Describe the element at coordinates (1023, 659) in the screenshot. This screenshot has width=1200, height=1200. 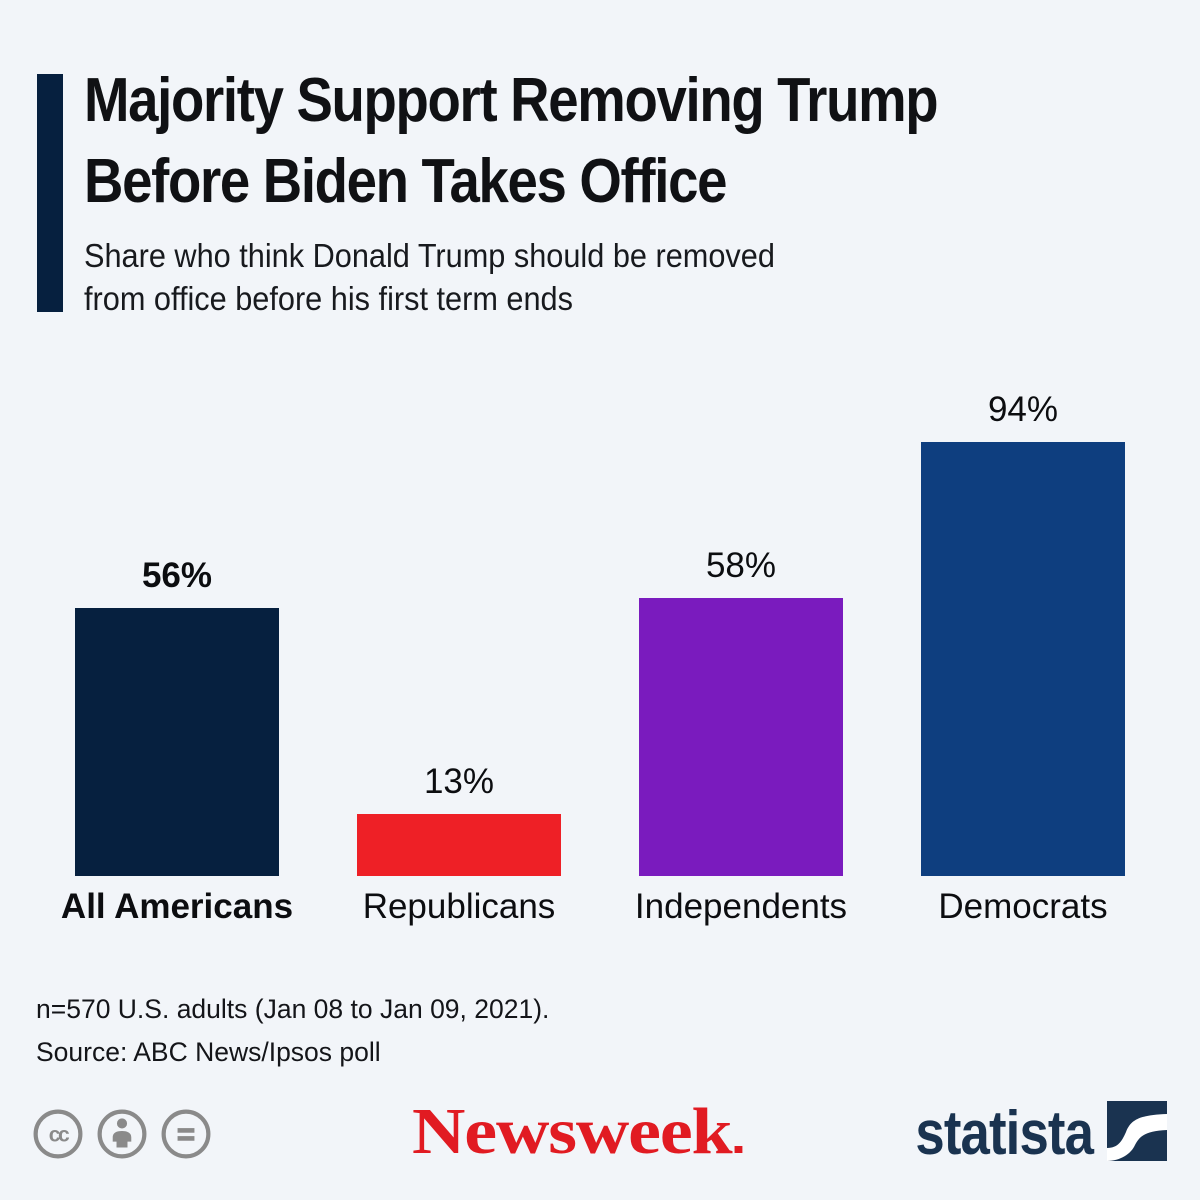
I see `bar-democrats` at that location.